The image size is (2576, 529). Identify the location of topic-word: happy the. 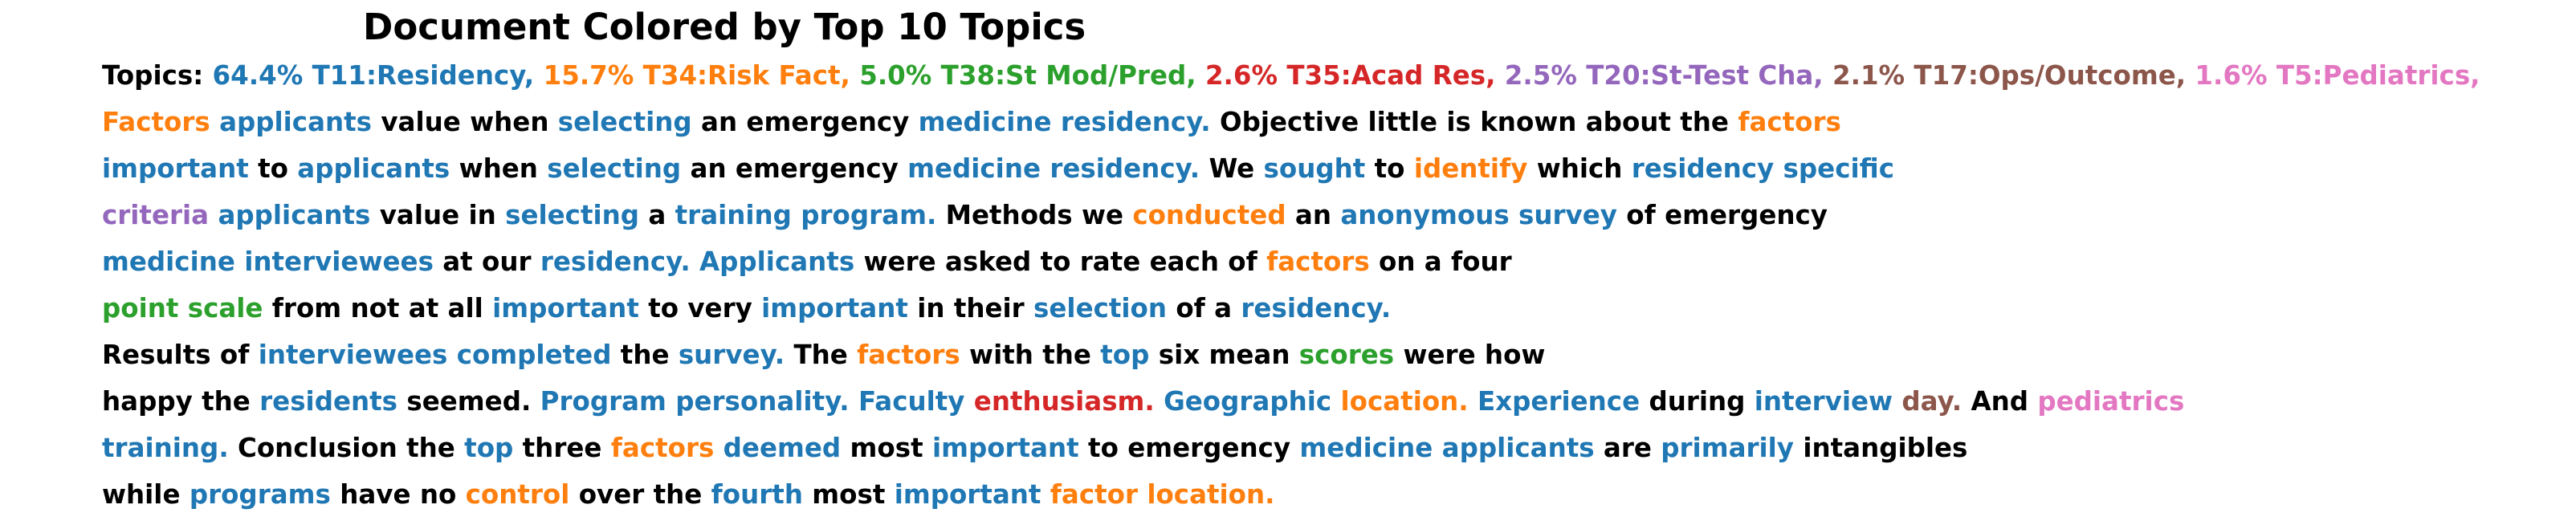
(176, 401).